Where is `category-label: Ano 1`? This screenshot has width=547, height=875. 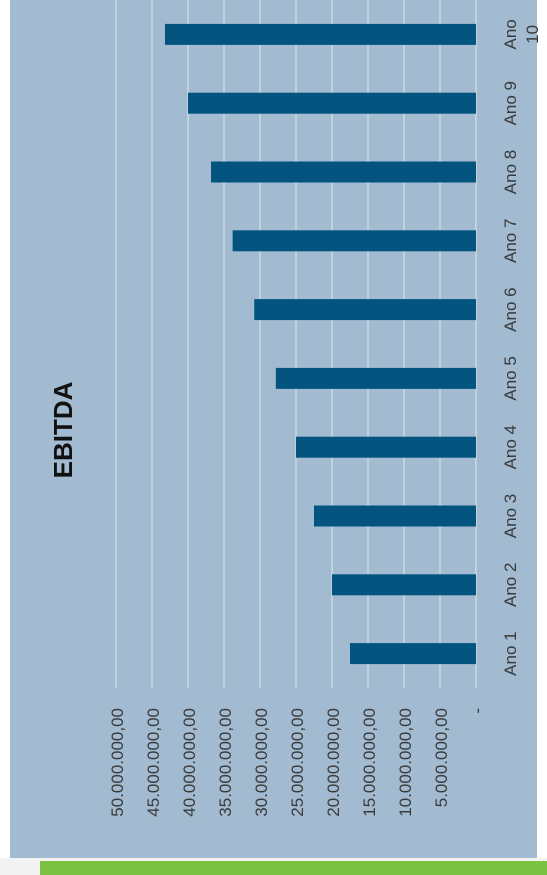
category-label: Ano 1 is located at coordinates (510, 653).